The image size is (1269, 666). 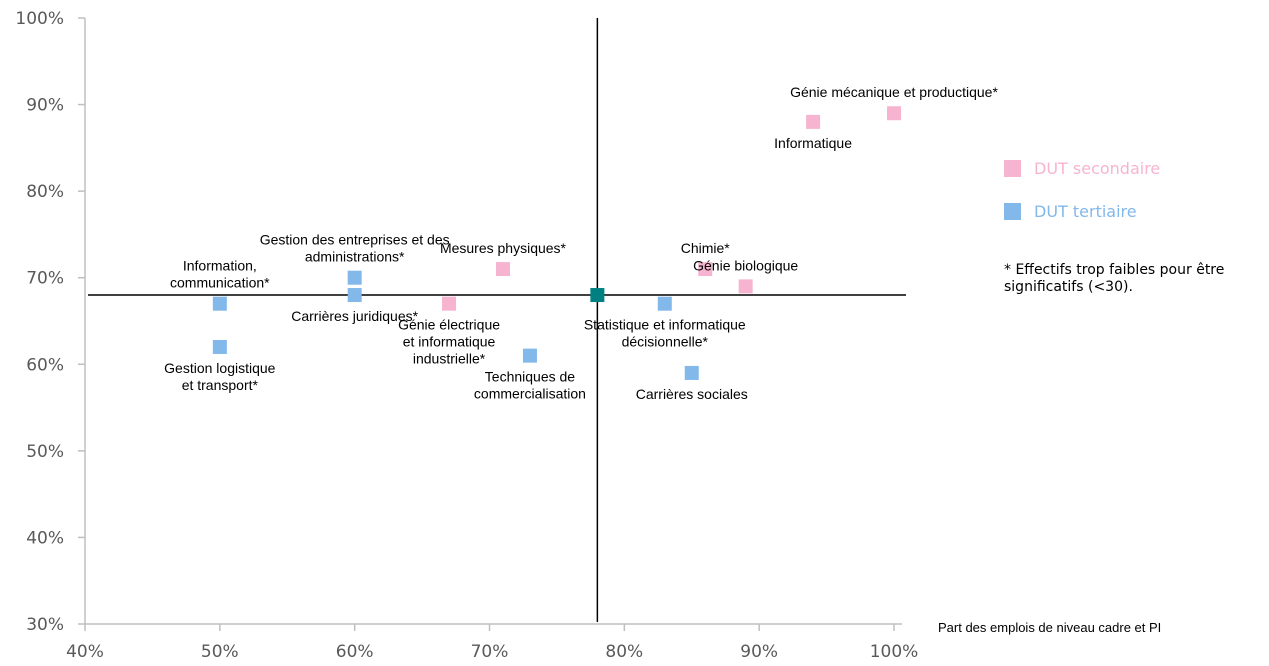 I want to click on x-tick-label: 80%, so click(x=624, y=652).